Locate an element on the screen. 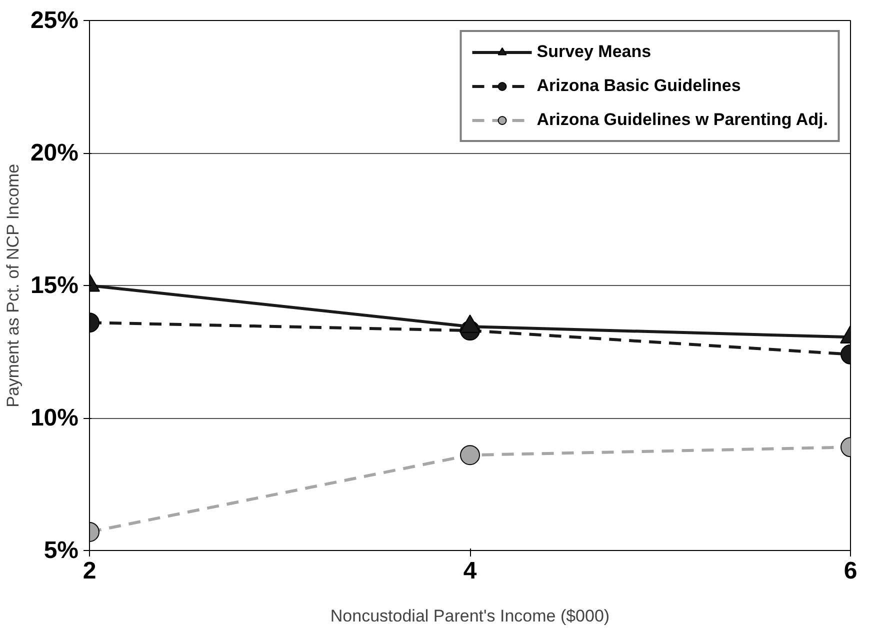 The height and width of the screenshot is (633, 887). y-tick-label: 15% is located at coordinates (54, 285).